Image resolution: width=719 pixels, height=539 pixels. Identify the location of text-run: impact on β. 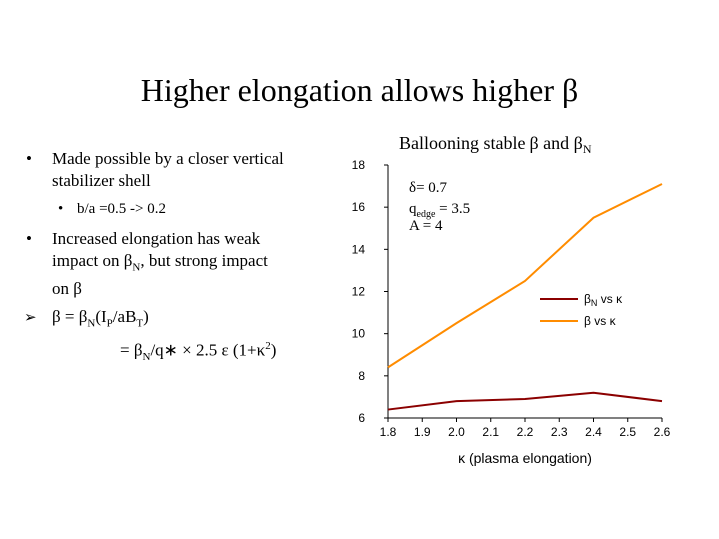
(92, 260).